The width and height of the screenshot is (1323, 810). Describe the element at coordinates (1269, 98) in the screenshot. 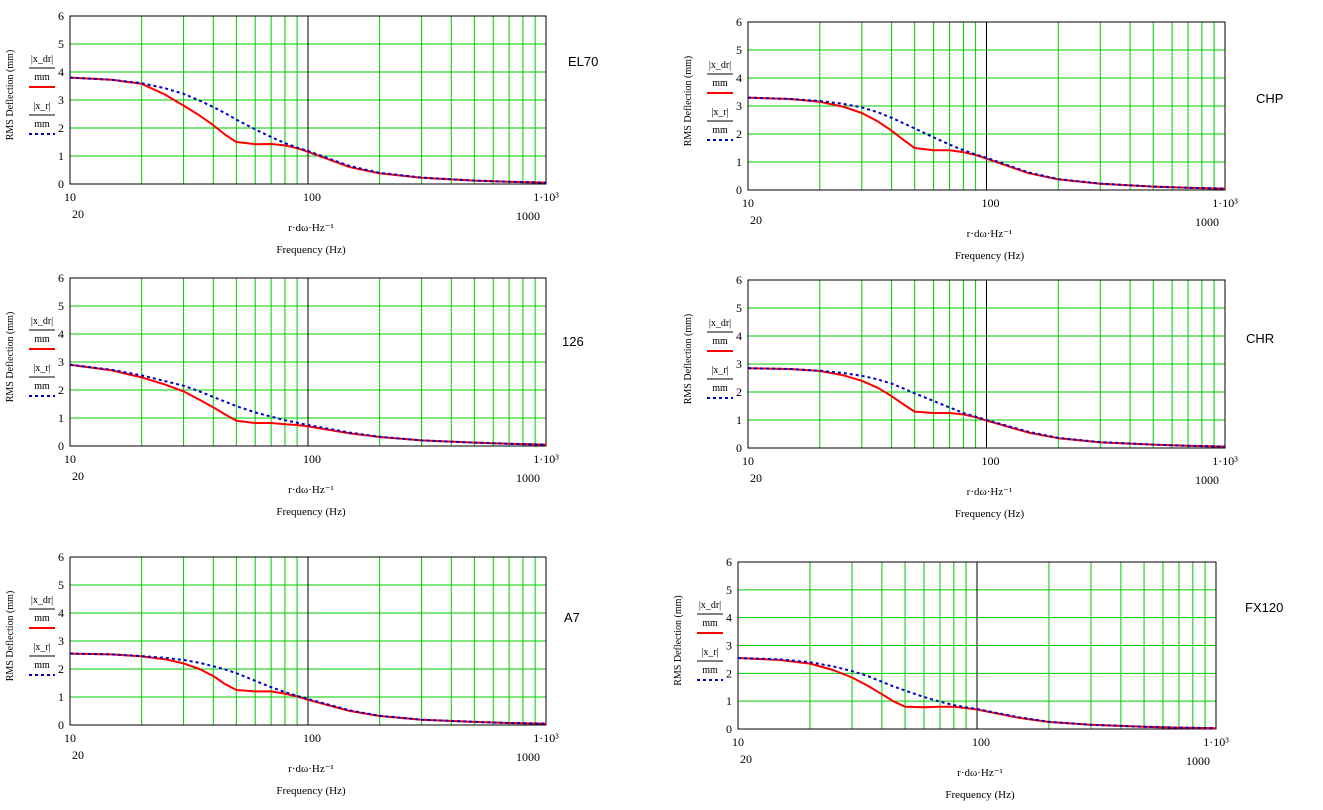

I see `chart-title: CHP` at that location.